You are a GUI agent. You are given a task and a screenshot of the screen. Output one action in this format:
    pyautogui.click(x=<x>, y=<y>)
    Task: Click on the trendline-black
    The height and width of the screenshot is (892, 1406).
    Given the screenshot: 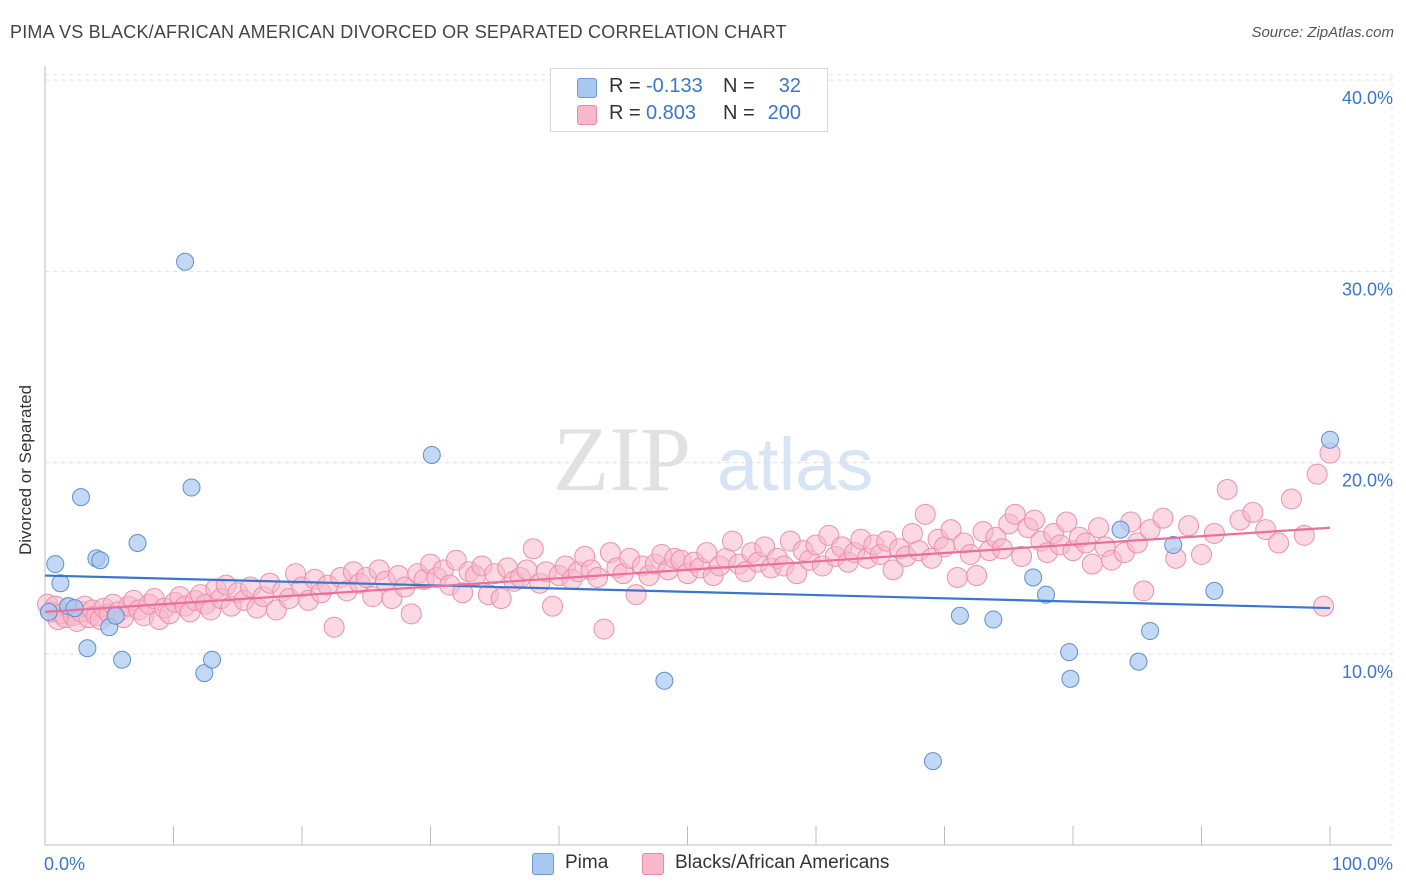 What is the action you would take?
    pyautogui.click(x=687, y=570)
    